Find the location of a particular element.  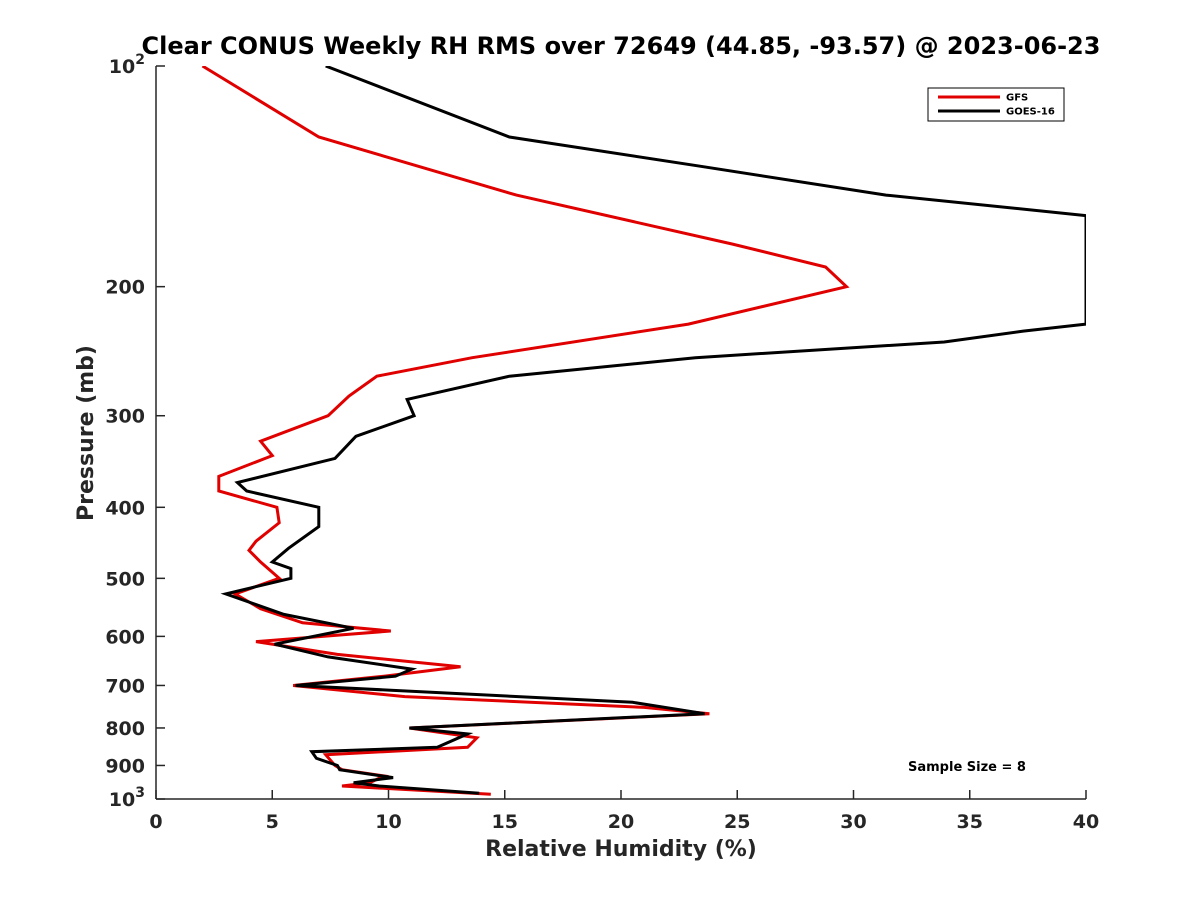

y-tick-label: 600 is located at coordinates (125, 637).